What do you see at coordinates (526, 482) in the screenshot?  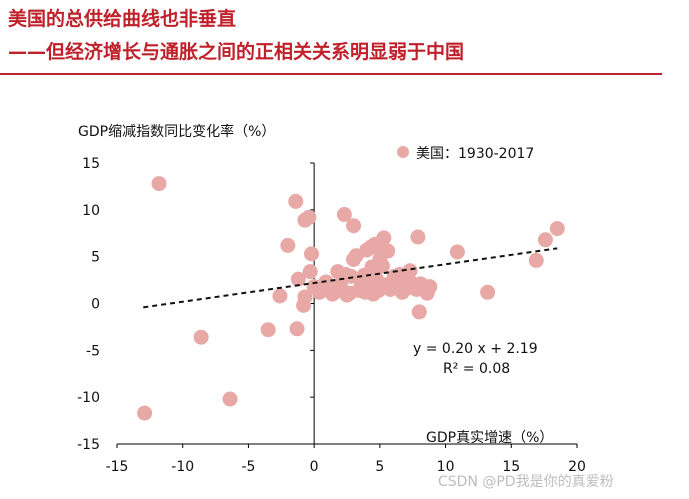 I see `watermark: CSDN @PD我是你的真爱粉` at bounding box center [526, 482].